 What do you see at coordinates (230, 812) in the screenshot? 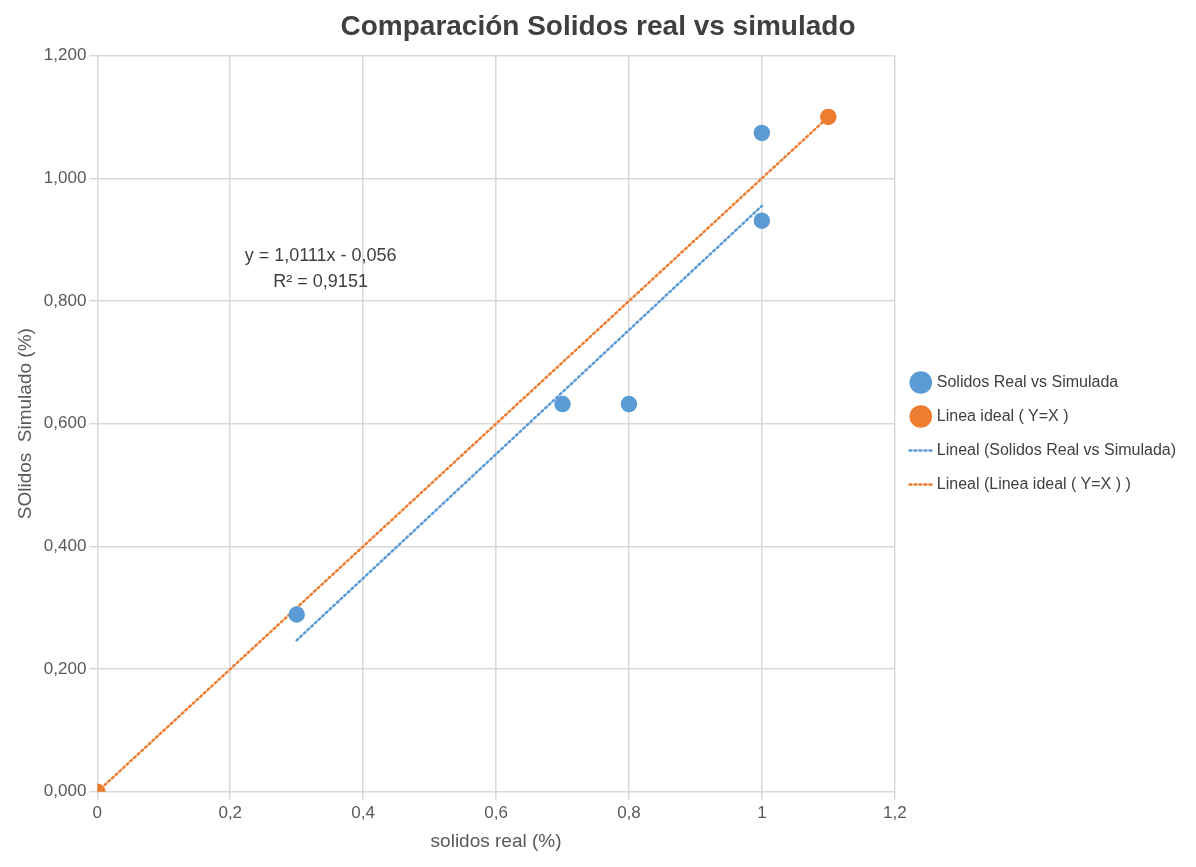
I see `x-tick-label: 0,2` at bounding box center [230, 812].